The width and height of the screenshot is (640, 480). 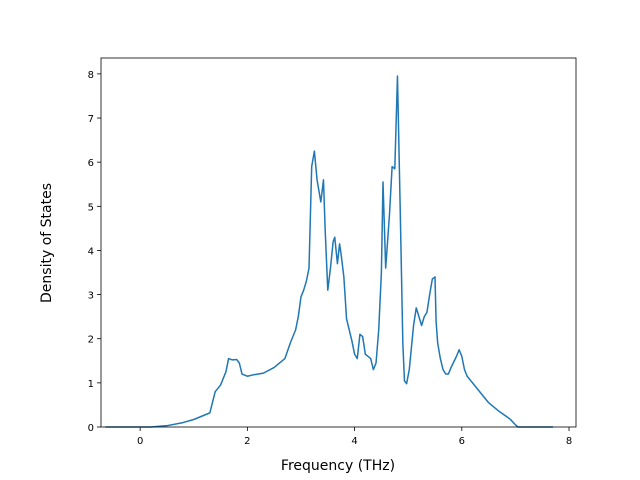 What do you see at coordinates (338, 466) in the screenshot?
I see `x-axis-label: Frequency (THz)` at bounding box center [338, 466].